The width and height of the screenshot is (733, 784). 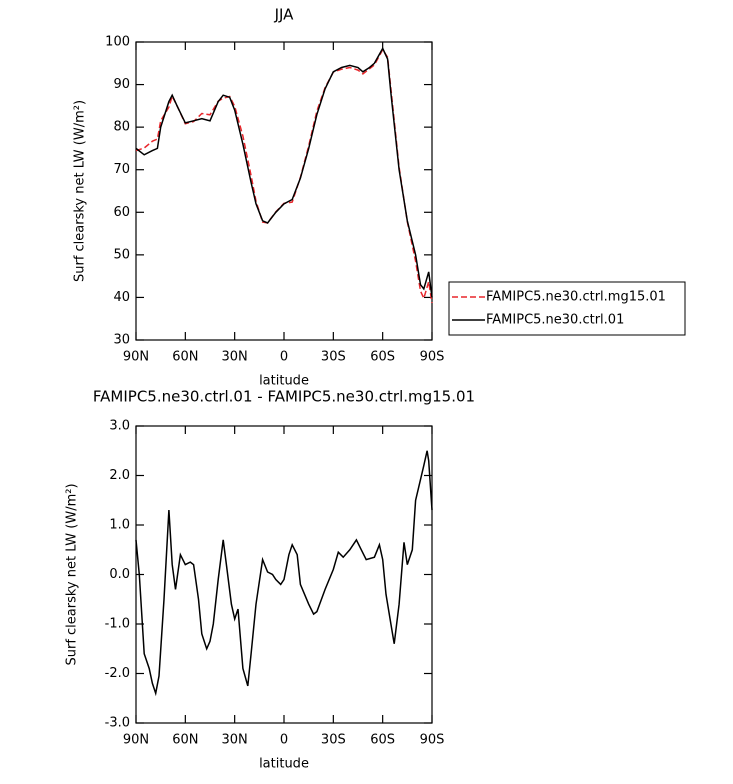 I want to click on legend-label: FAMIPC5.ne30.ctrl.01, so click(x=555, y=320).